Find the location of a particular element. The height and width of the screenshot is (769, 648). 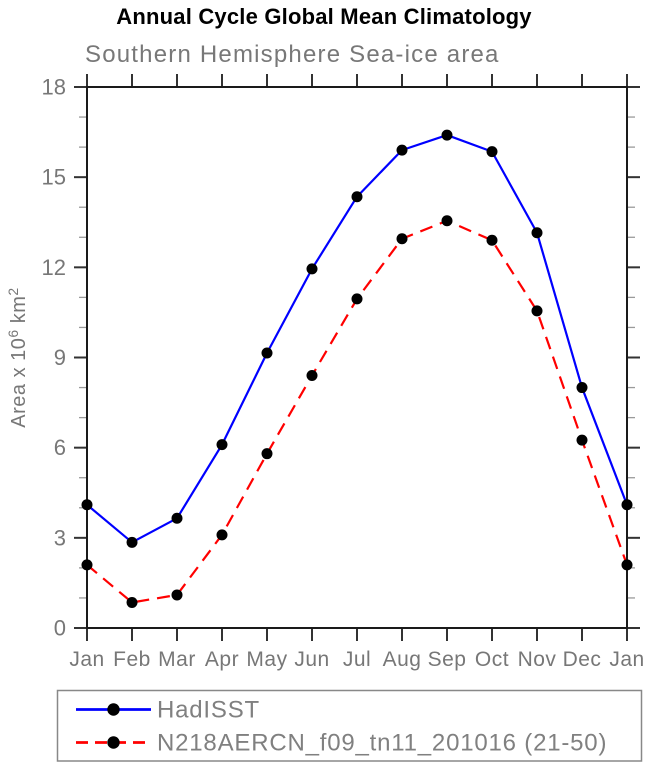

legend-label: N218AERCN_f09_tn11_201016 (21-50) is located at coordinates (382, 743).